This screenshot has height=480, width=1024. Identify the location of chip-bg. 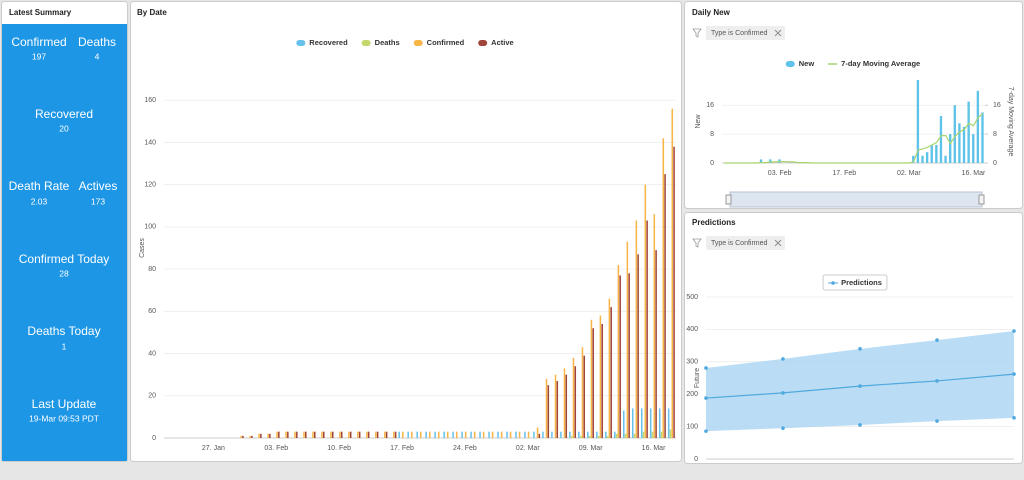
(745, 243).